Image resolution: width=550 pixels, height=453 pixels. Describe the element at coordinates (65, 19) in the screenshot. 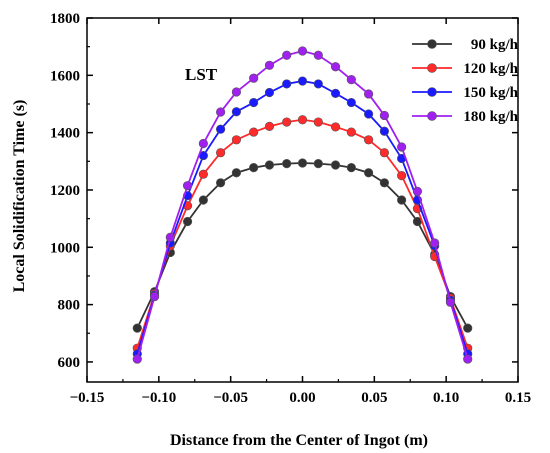

I see `y-tick-label: 1800` at that location.